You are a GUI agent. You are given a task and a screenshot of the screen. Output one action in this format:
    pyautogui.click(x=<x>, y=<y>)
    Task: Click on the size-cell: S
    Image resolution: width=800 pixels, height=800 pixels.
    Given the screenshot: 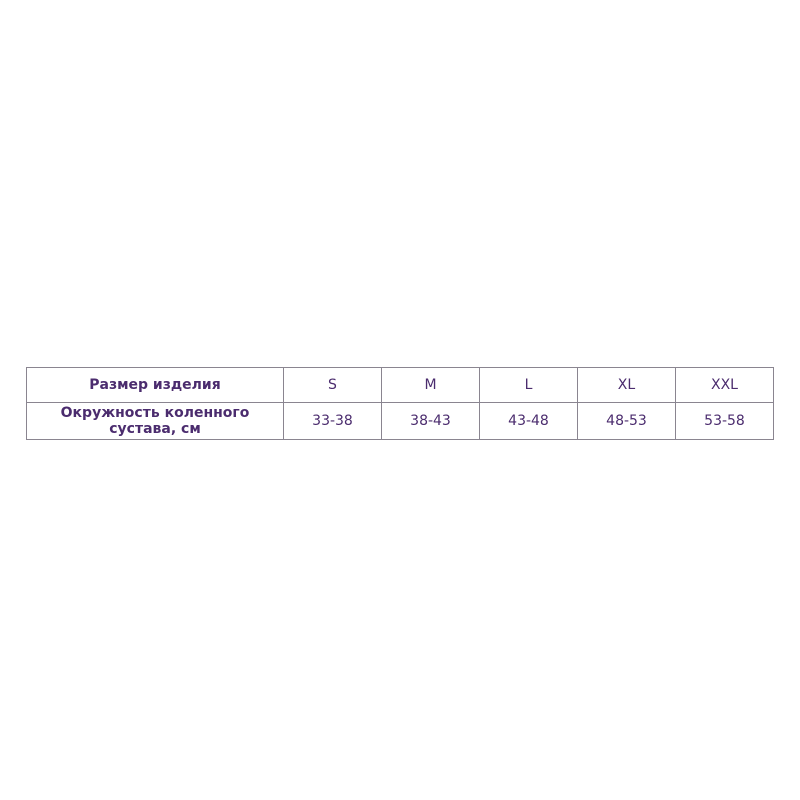 What is the action you would take?
    pyautogui.click(x=332, y=385)
    